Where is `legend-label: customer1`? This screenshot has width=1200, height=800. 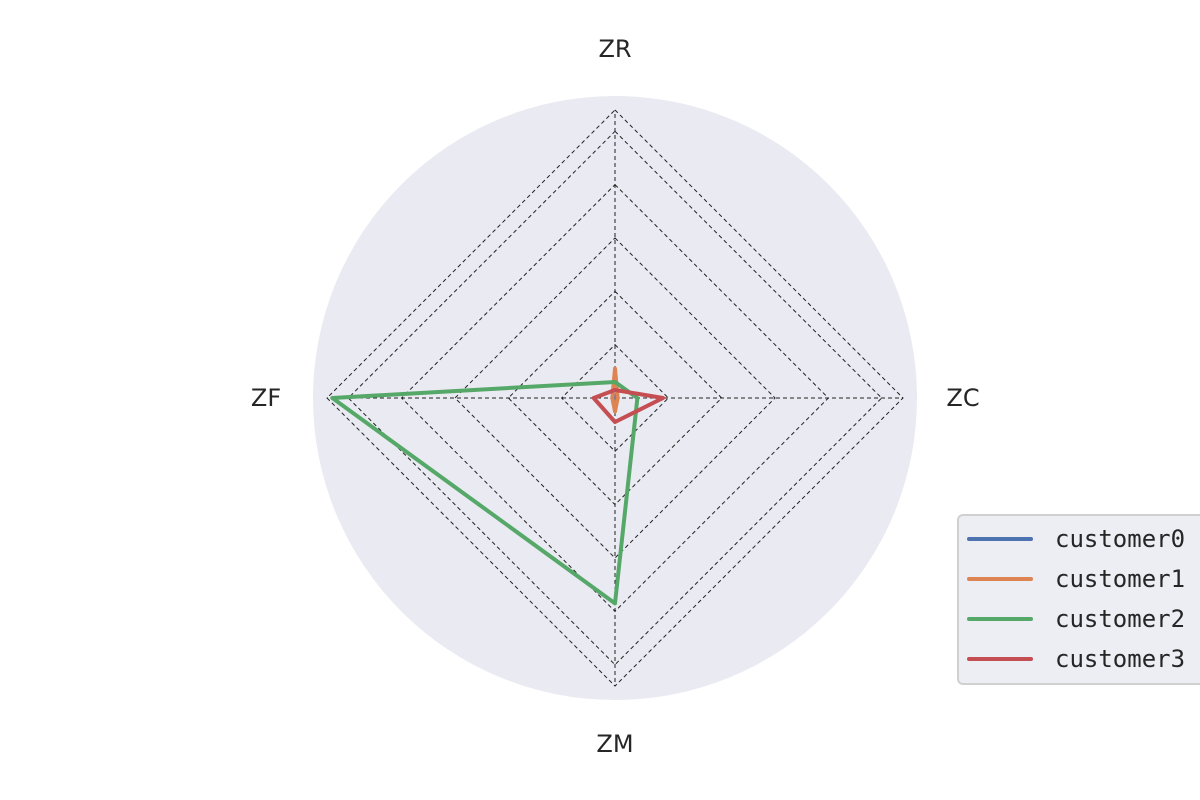 legend-label: customer1 is located at coordinates (1120, 579).